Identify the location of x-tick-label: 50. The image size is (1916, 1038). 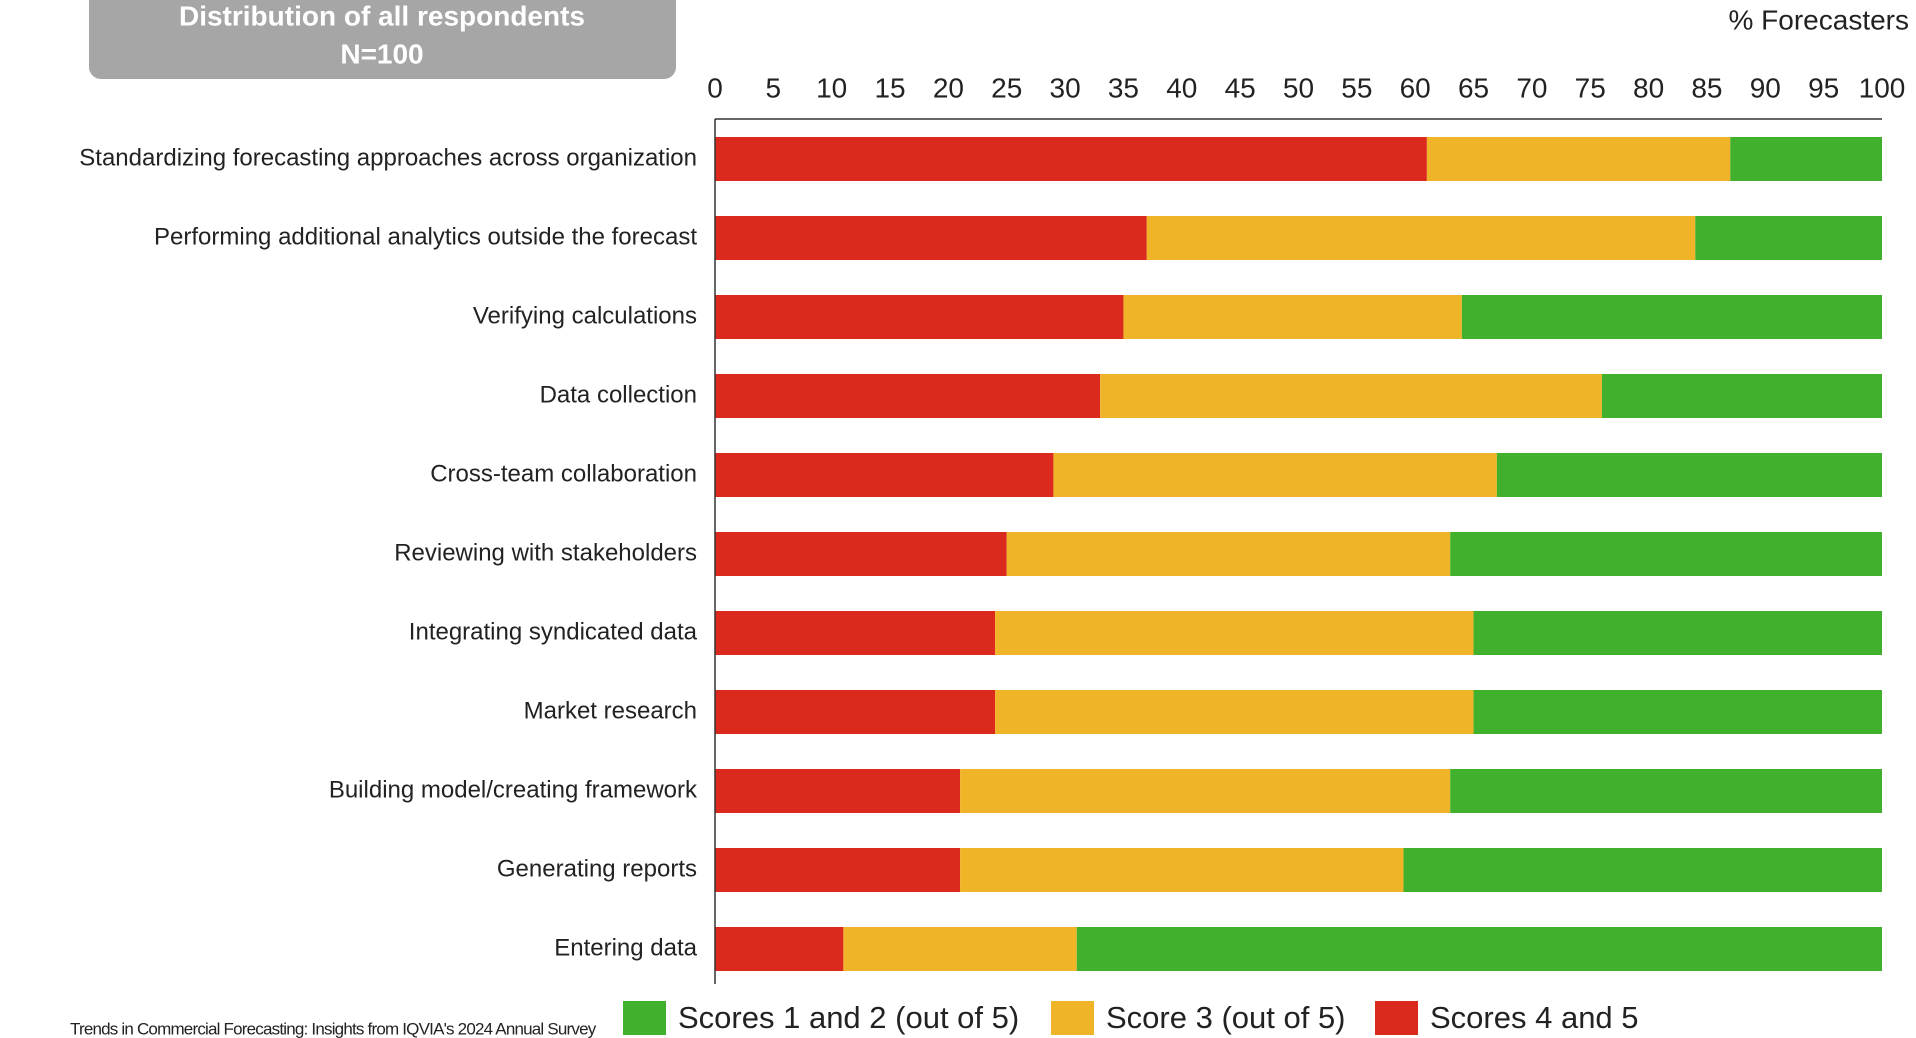
(1298, 87).